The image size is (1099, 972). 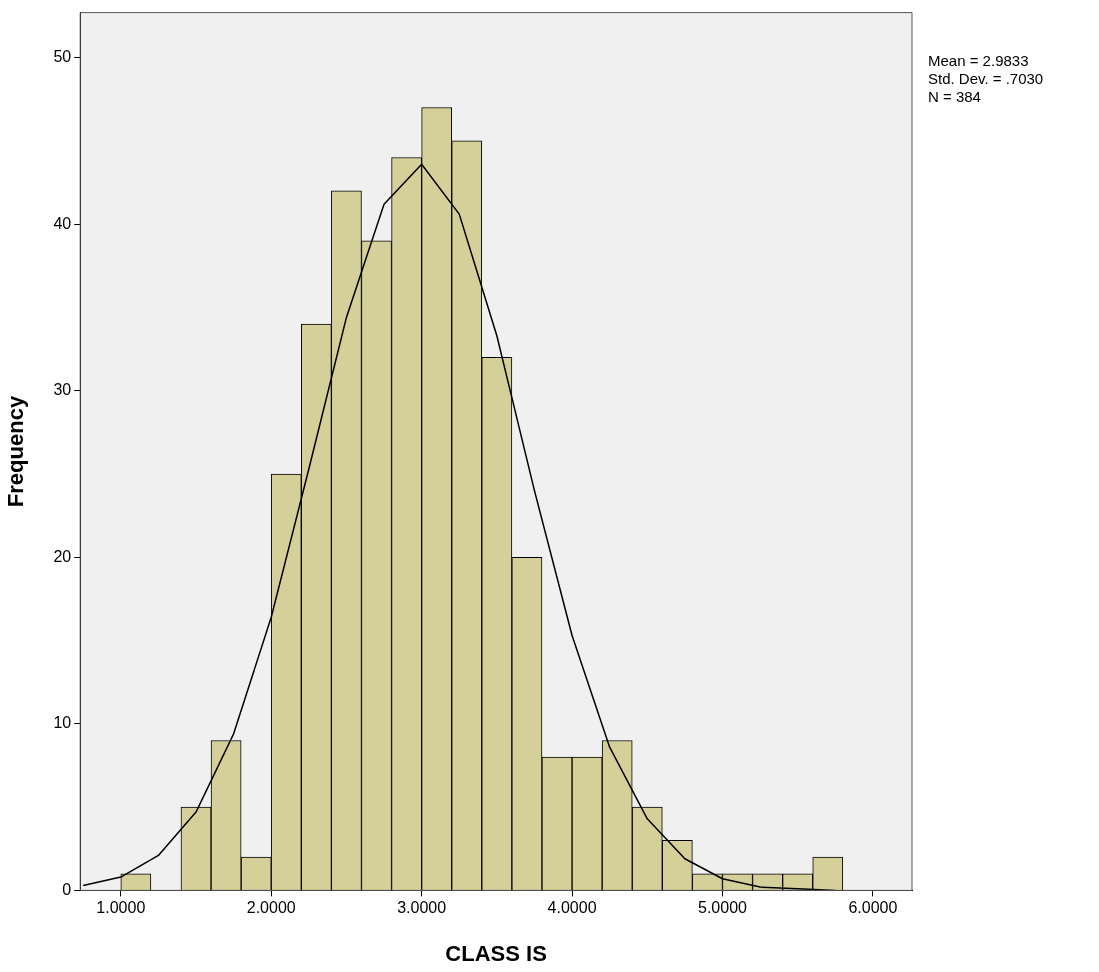 What do you see at coordinates (422, 908) in the screenshot?
I see `x-tick-label: 3.0000` at bounding box center [422, 908].